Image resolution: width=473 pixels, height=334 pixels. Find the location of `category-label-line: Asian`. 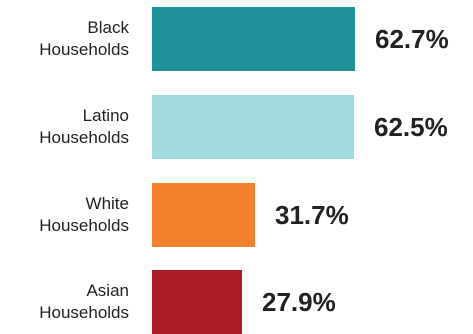

category-label-line: Asian is located at coordinates (107, 290).